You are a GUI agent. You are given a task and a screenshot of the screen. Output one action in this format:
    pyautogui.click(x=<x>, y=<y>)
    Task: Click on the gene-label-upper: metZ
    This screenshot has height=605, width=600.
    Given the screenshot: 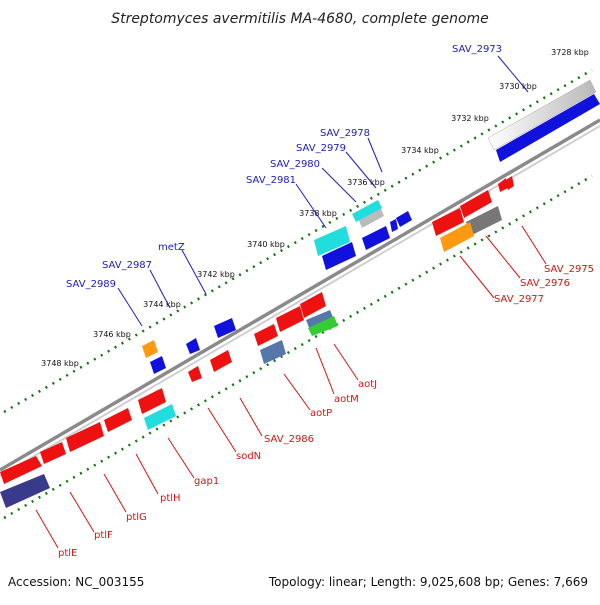 What is the action you would take?
    pyautogui.click(x=171, y=247)
    